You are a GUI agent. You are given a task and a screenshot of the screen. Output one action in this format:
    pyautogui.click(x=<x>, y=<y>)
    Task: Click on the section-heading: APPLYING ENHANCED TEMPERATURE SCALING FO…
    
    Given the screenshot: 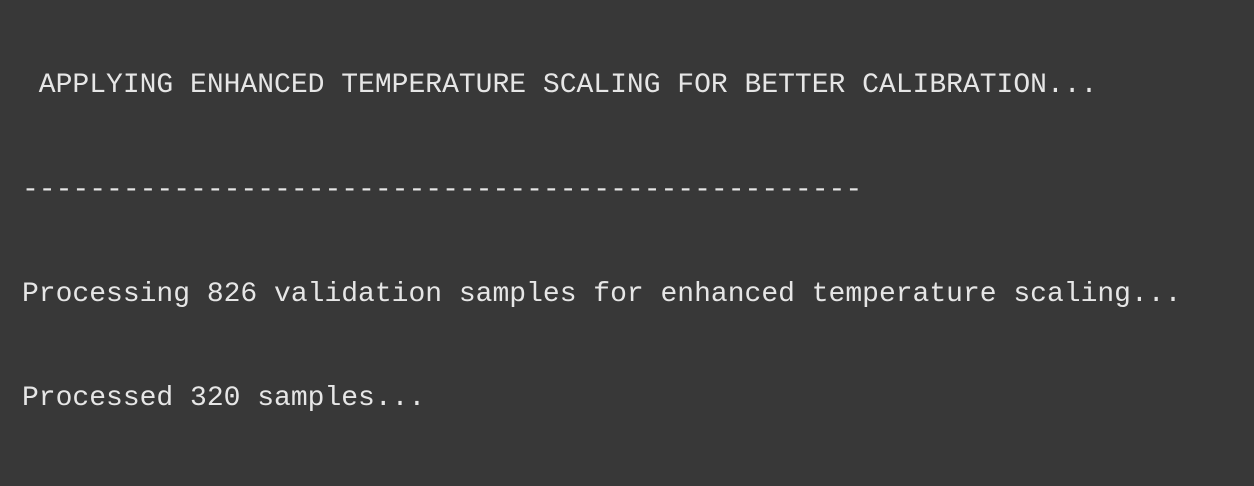 What is the action you would take?
    pyautogui.click(x=560, y=86)
    